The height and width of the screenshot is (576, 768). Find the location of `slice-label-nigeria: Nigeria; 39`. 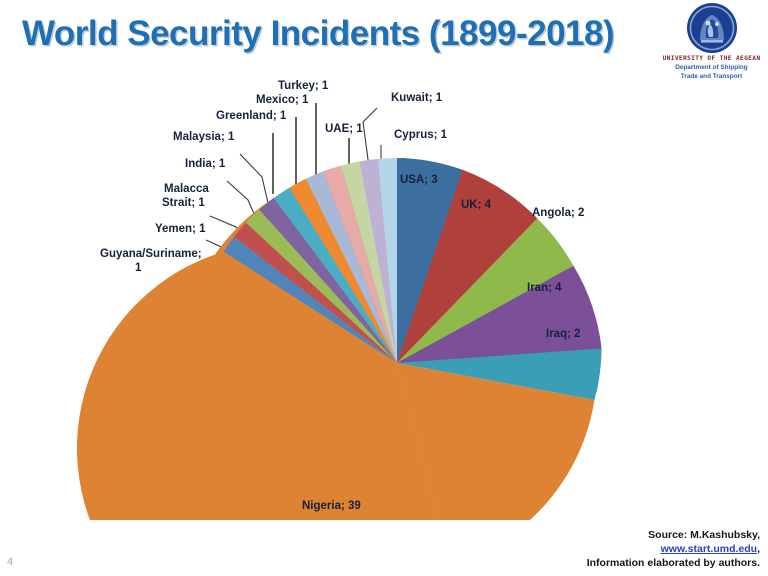

slice-label-nigeria: Nigeria; 39 is located at coordinates (331, 506).